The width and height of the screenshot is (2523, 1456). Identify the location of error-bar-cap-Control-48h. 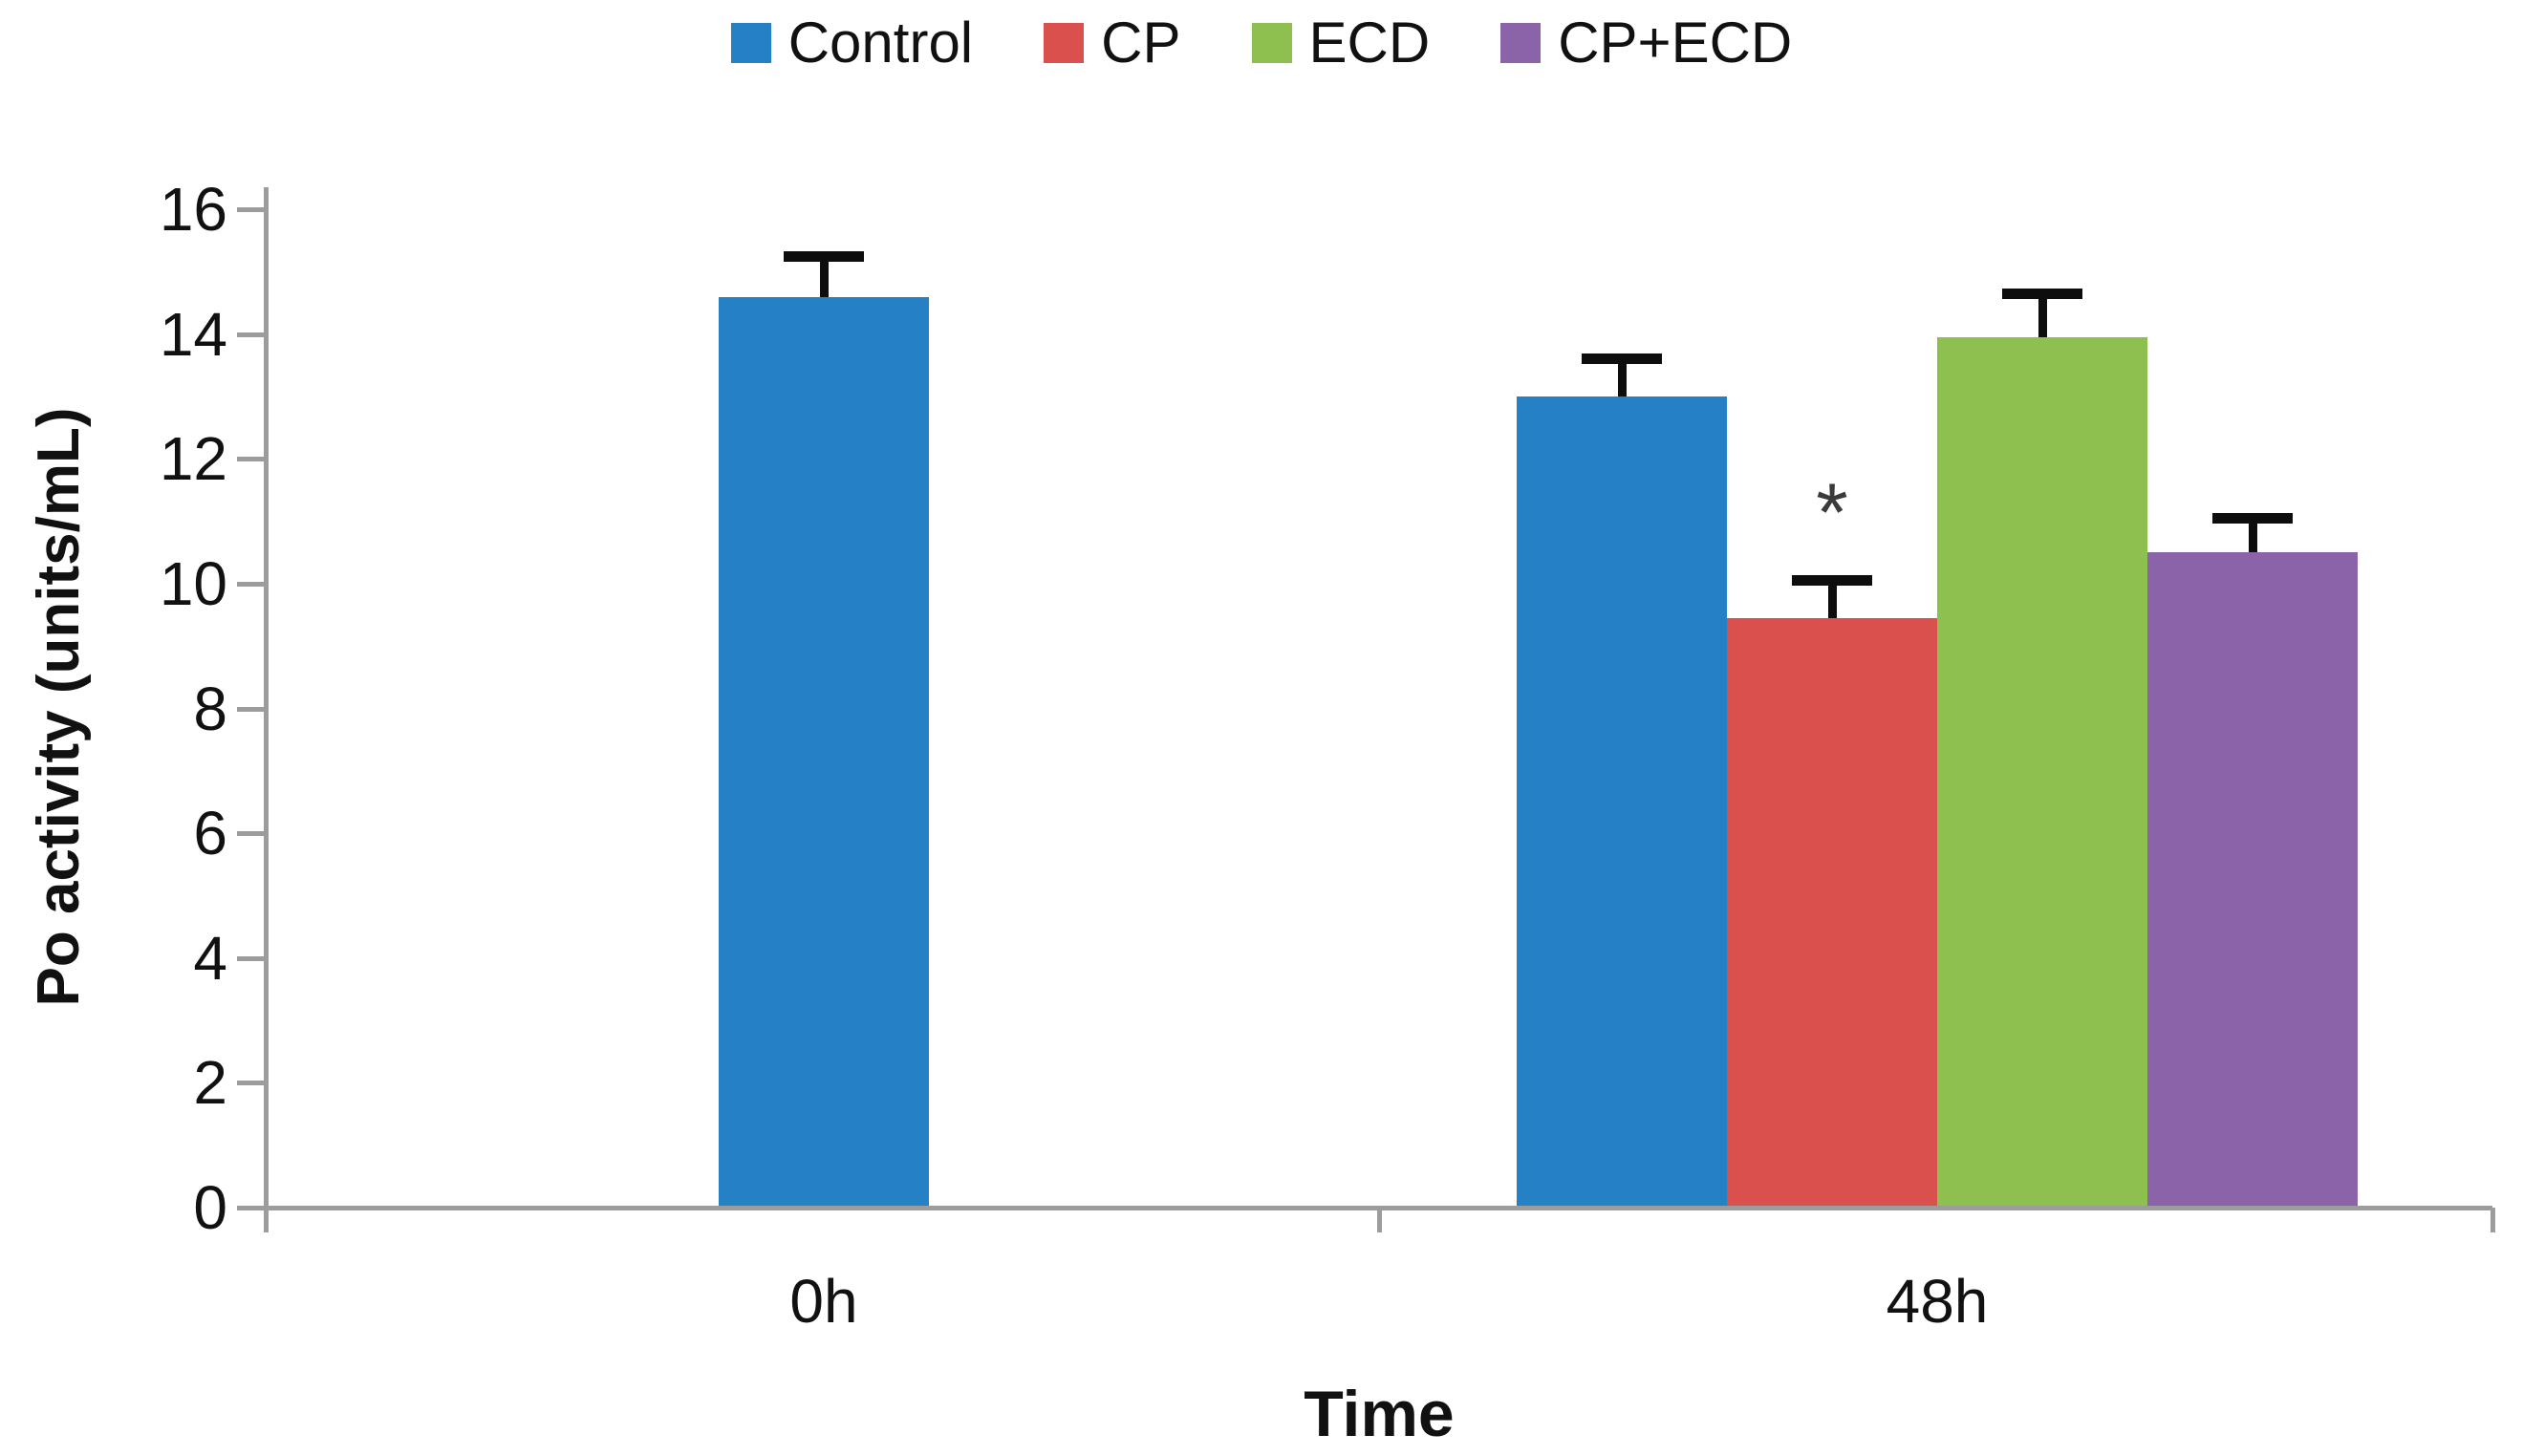
(1622, 359).